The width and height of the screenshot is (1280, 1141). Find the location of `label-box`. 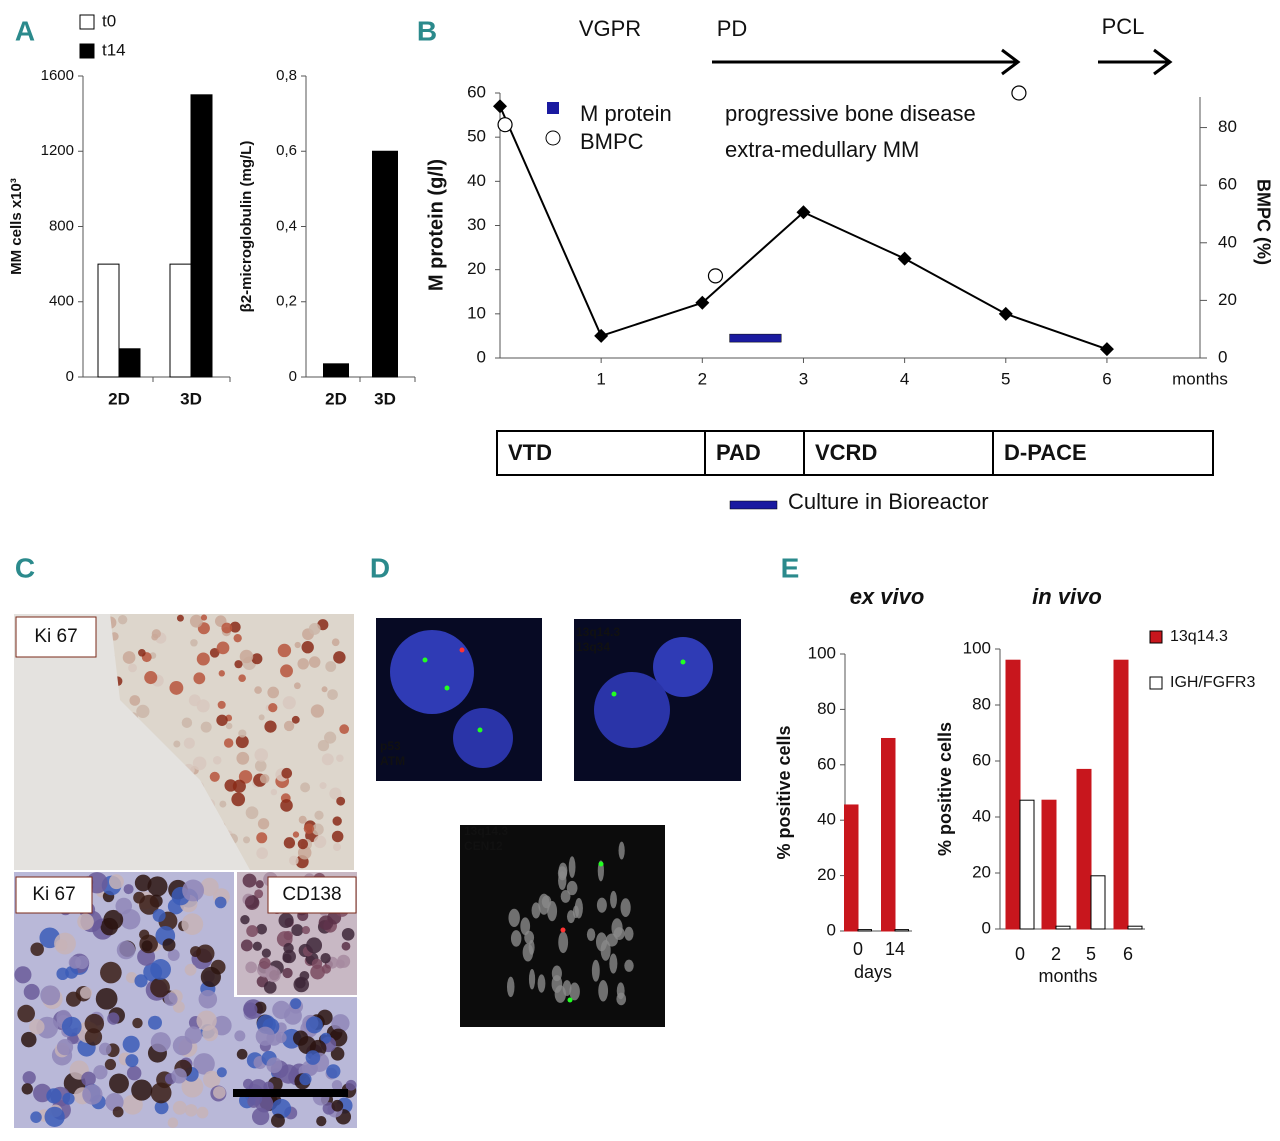

label-box is located at coordinates (56, 637).